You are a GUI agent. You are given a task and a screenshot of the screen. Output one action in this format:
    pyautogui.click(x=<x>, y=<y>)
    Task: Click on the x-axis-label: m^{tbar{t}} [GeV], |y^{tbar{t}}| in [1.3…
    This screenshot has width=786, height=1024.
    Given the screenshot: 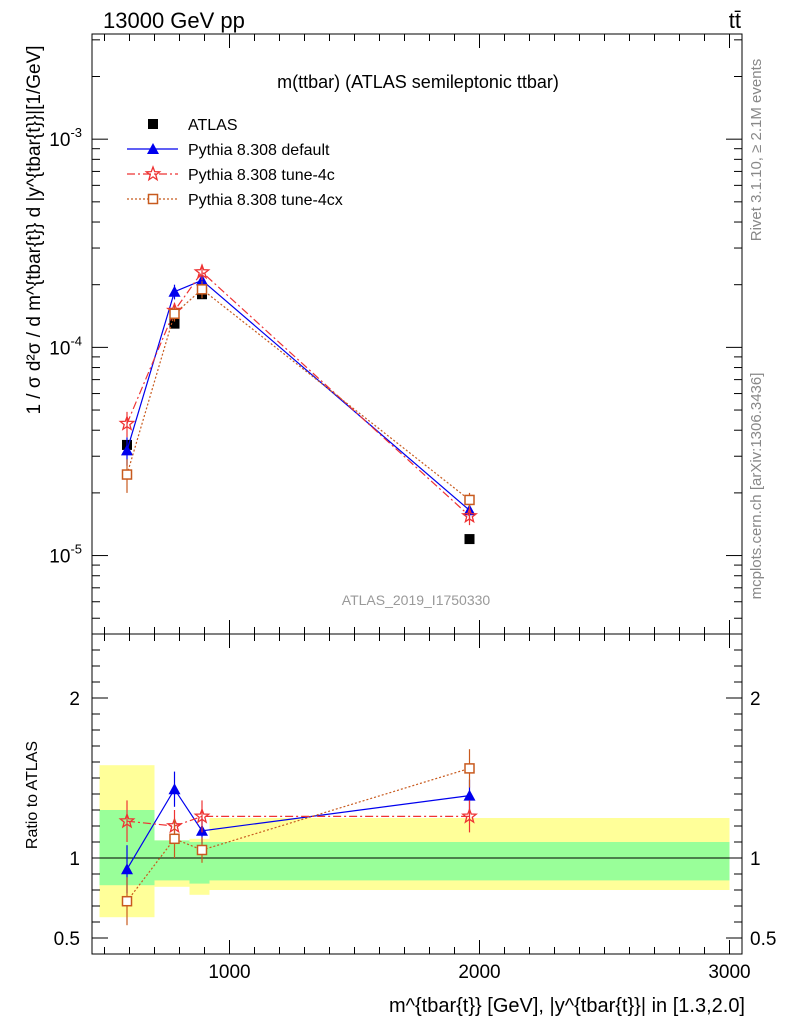 What is the action you would take?
    pyautogui.click(x=567, y=1006)
    